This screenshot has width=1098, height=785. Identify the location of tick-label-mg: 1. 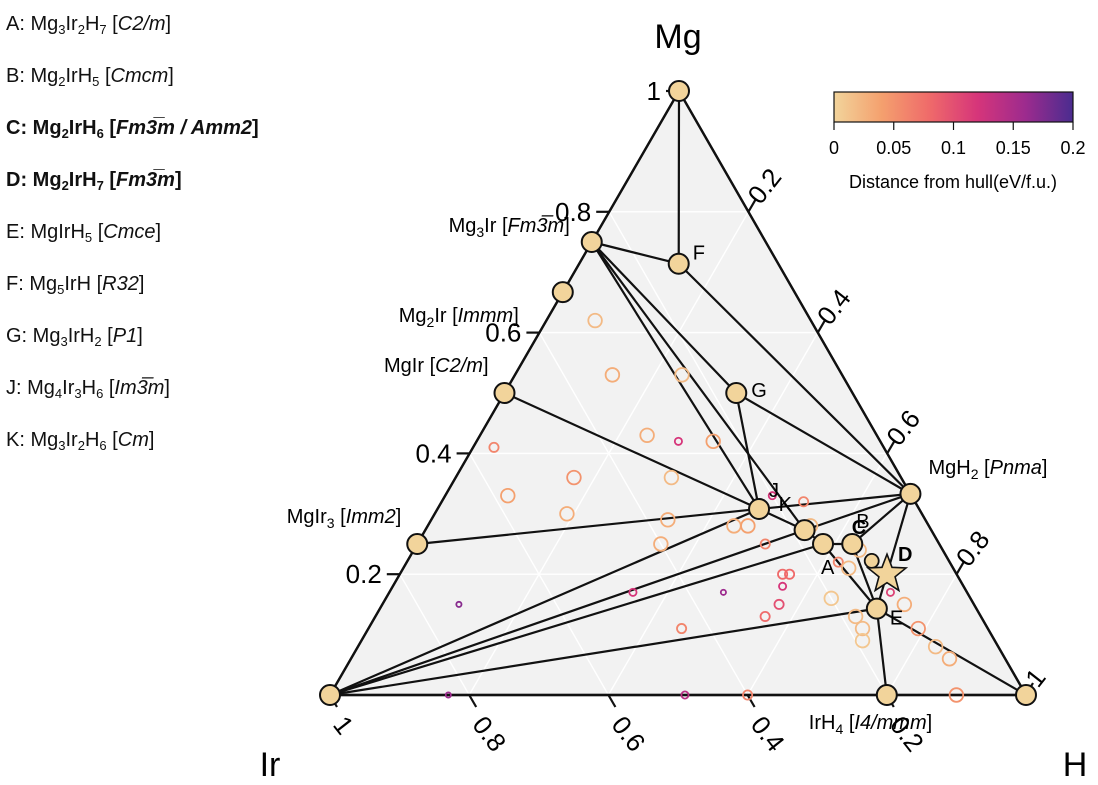
(654, 91).